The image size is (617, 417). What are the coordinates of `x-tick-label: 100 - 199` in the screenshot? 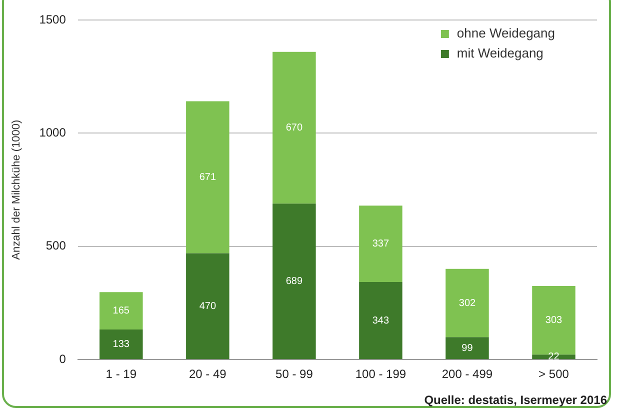 It's located at (380, 374).